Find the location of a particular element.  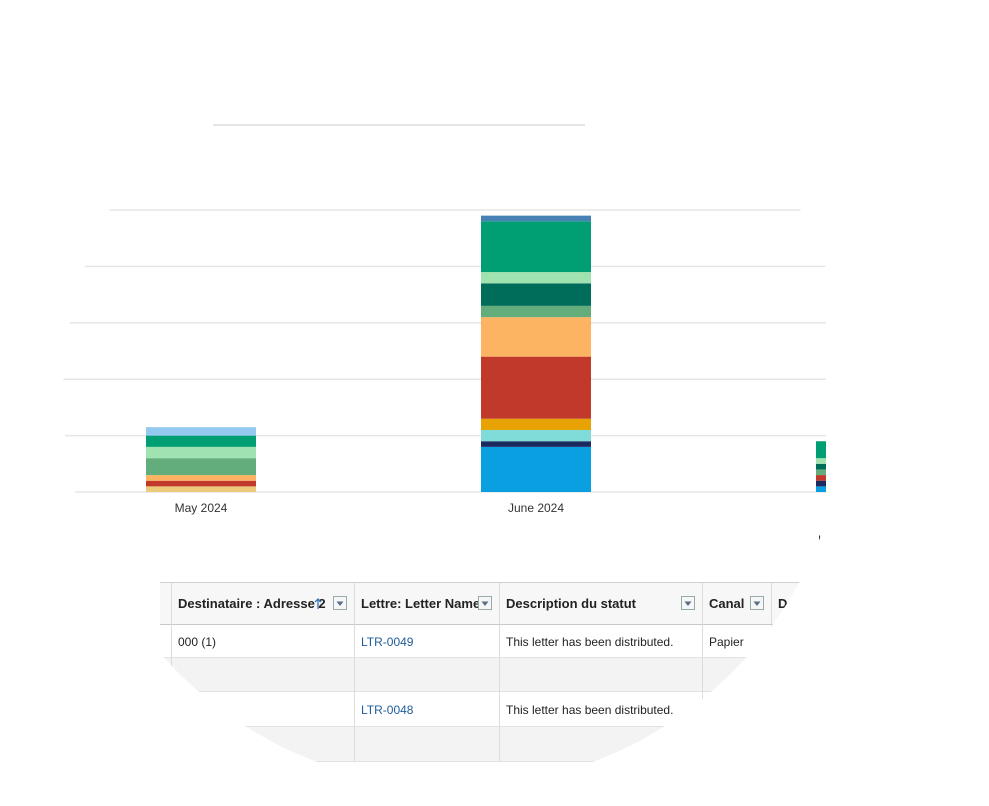

header-cell: Lettre: Letter Name is located at coordinates (427, 603).